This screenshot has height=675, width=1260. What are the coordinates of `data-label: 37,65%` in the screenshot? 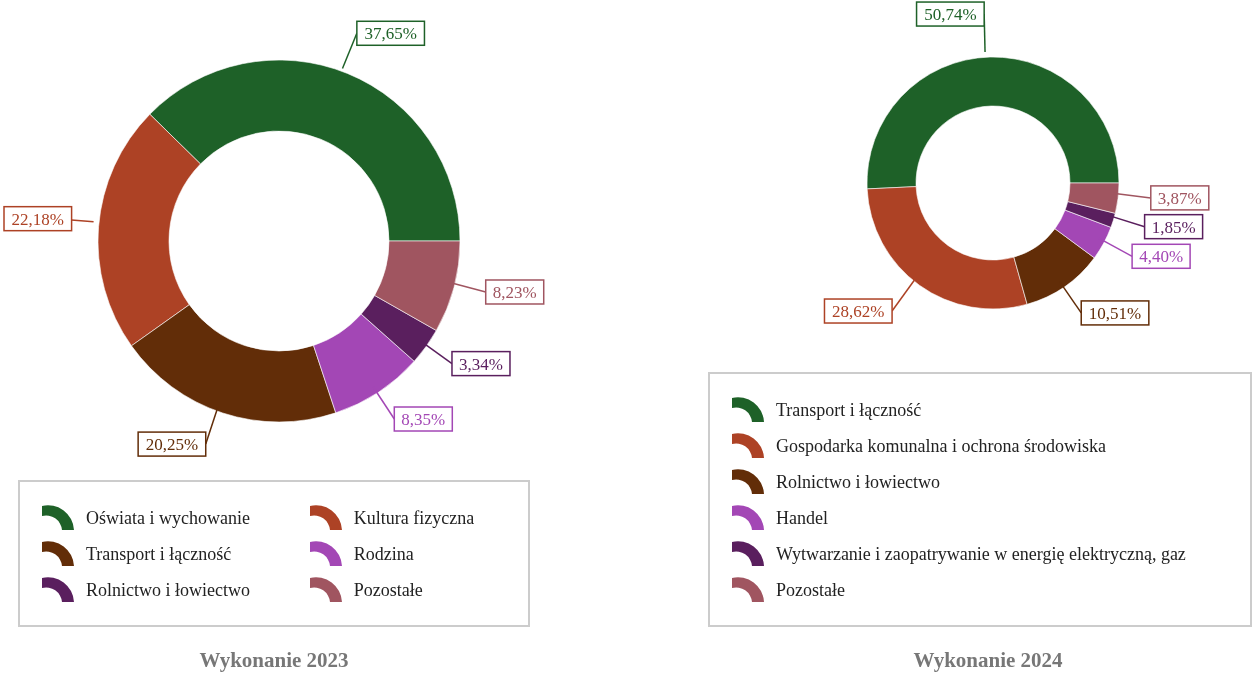 It's located at (390, 34).